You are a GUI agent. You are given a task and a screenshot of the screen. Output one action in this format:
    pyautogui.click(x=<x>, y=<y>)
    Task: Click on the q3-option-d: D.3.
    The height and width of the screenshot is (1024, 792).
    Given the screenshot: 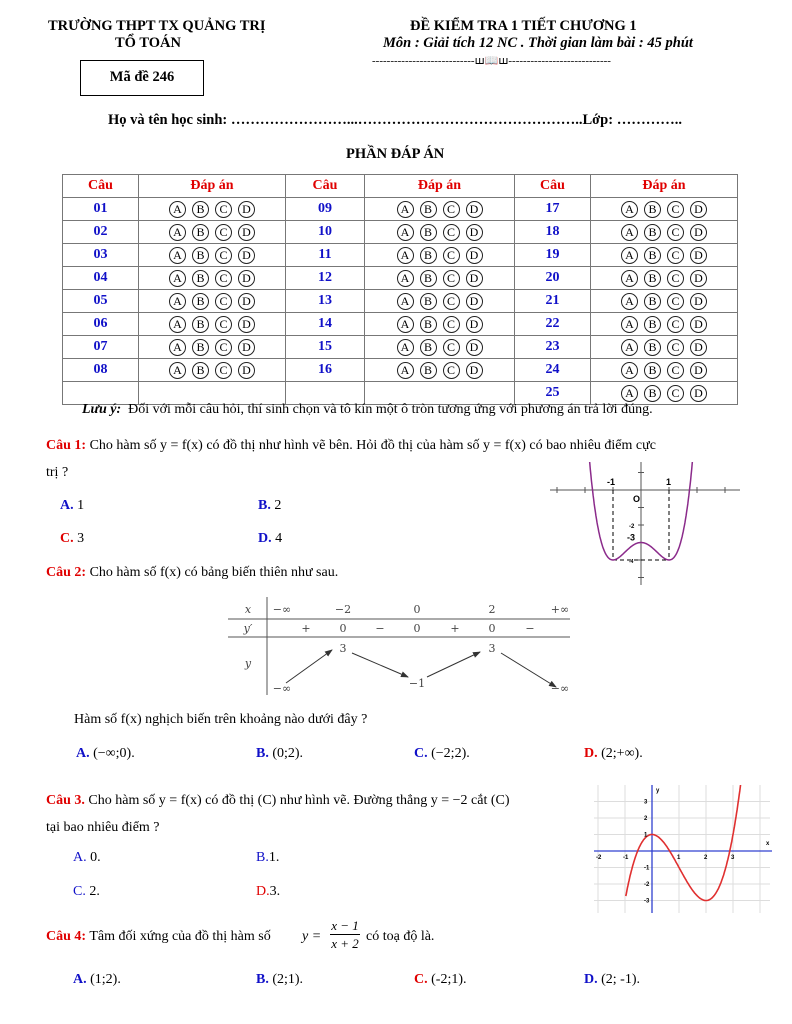 What is the action you would take?
    pyautogui.click(x=268, y=891)
    